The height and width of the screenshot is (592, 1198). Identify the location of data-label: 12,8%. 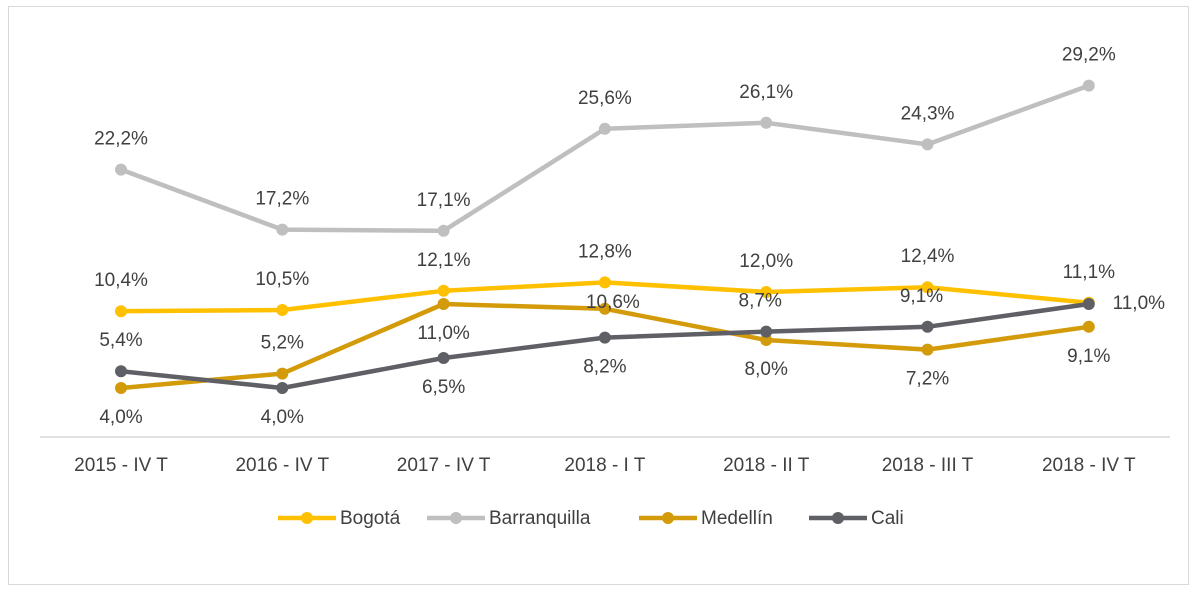
(605, 251).